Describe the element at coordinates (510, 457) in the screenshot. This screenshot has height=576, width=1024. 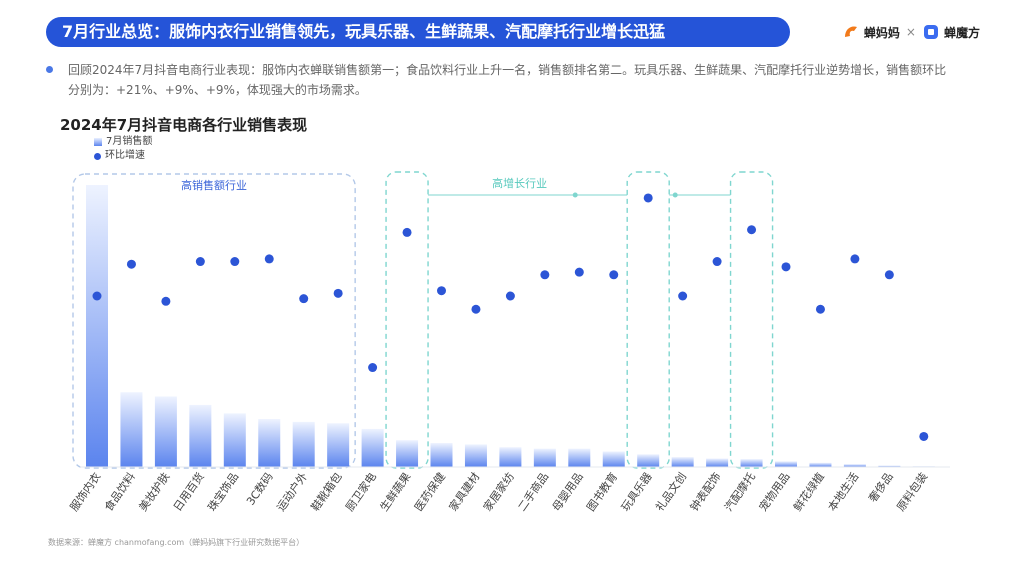
I see `bar-家居家纺` at that location.